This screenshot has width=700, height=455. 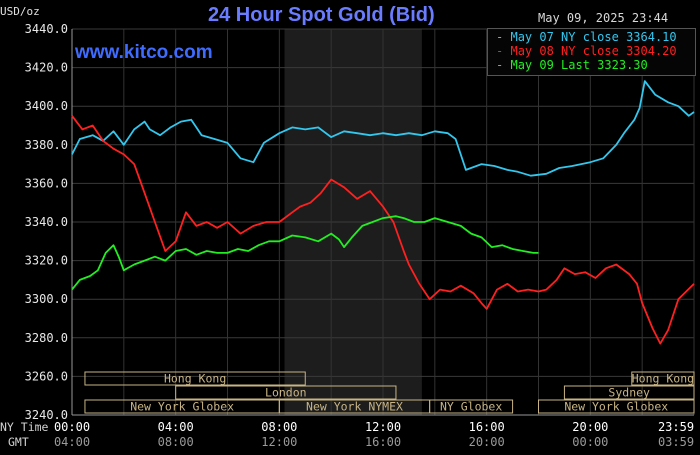 I want to click on y-tick-label: 3440.0, so click(x=46, y=29).